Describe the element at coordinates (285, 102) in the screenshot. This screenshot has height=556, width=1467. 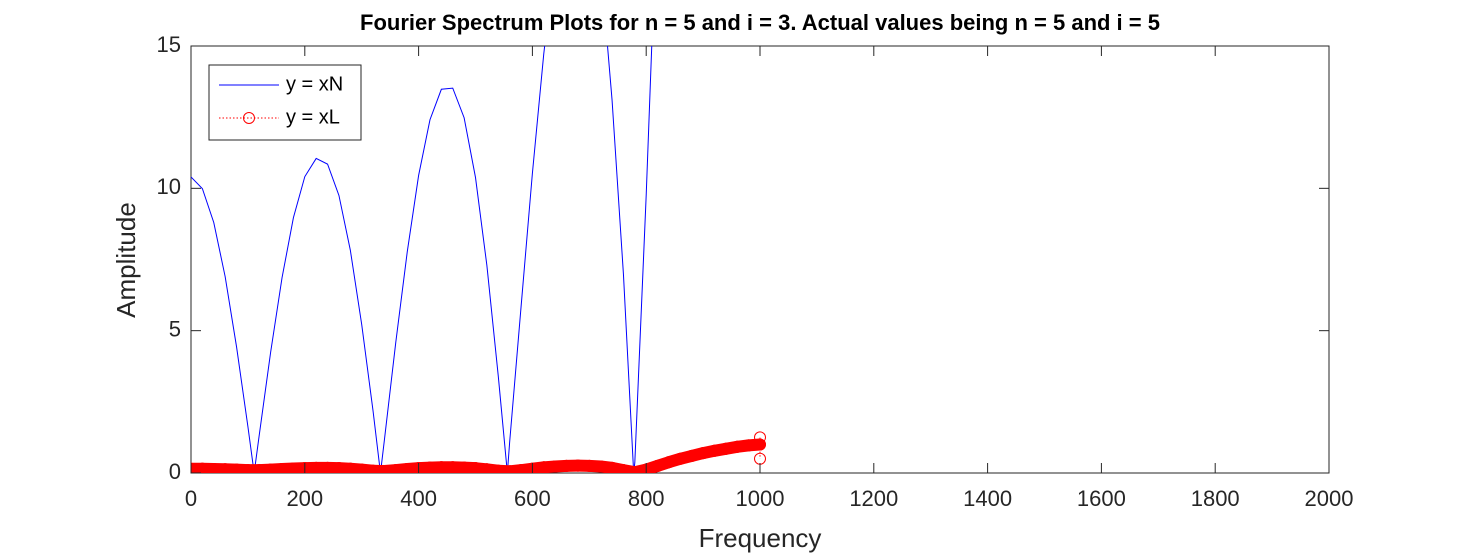
I see `legend-box` at that location.